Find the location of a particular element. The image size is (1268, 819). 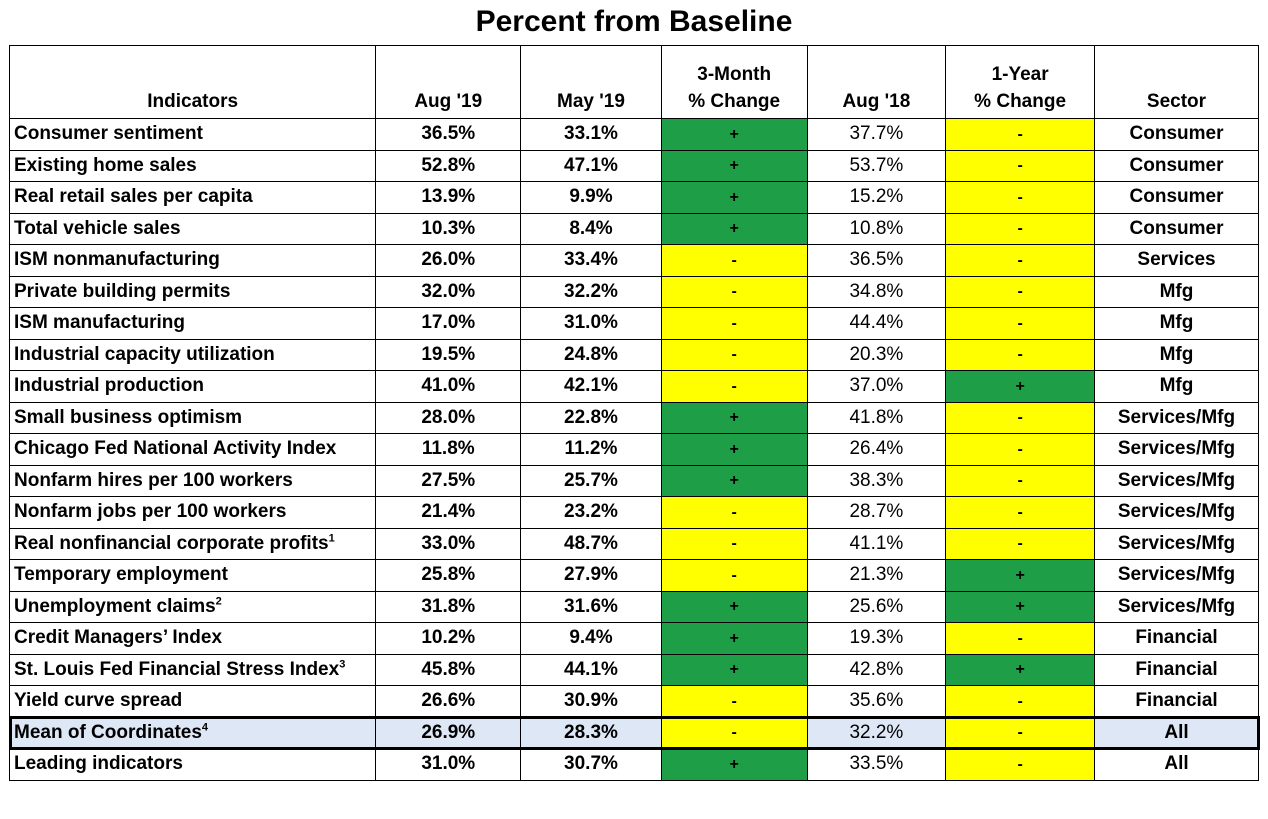

aug19-value: 41.0% is located at coordinates (448, 386).